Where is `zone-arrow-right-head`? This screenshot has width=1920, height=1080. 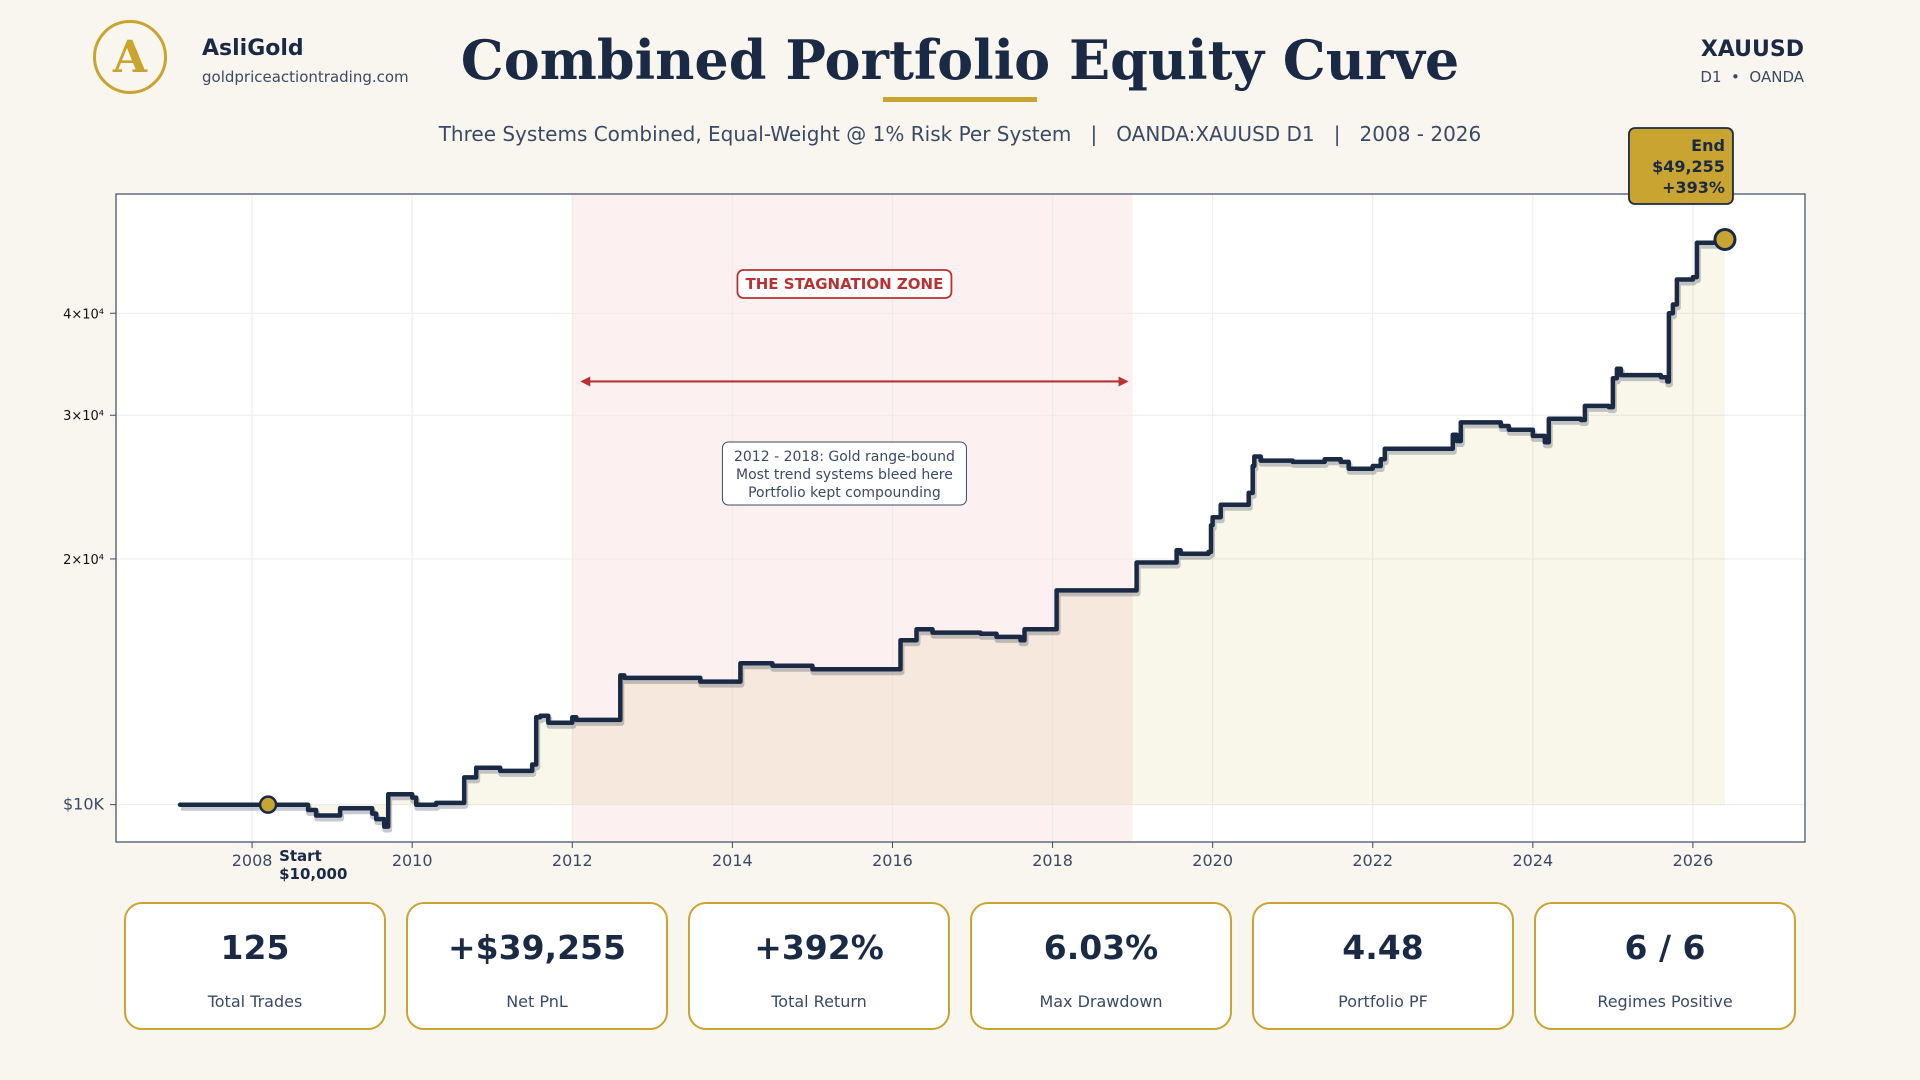 zone-arrow-right-head is located at coordinates (1123, 381).